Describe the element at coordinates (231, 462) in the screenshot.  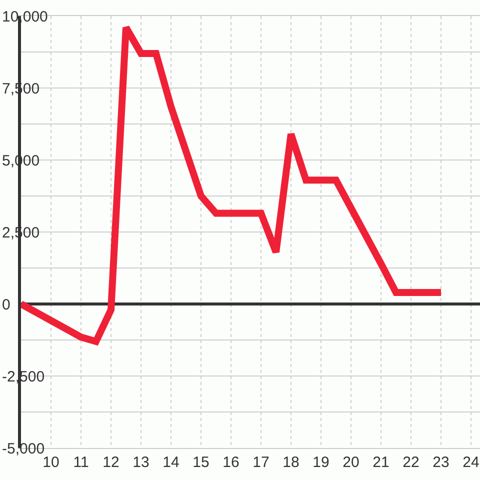
I see `x-tick-label: 16` at that location.